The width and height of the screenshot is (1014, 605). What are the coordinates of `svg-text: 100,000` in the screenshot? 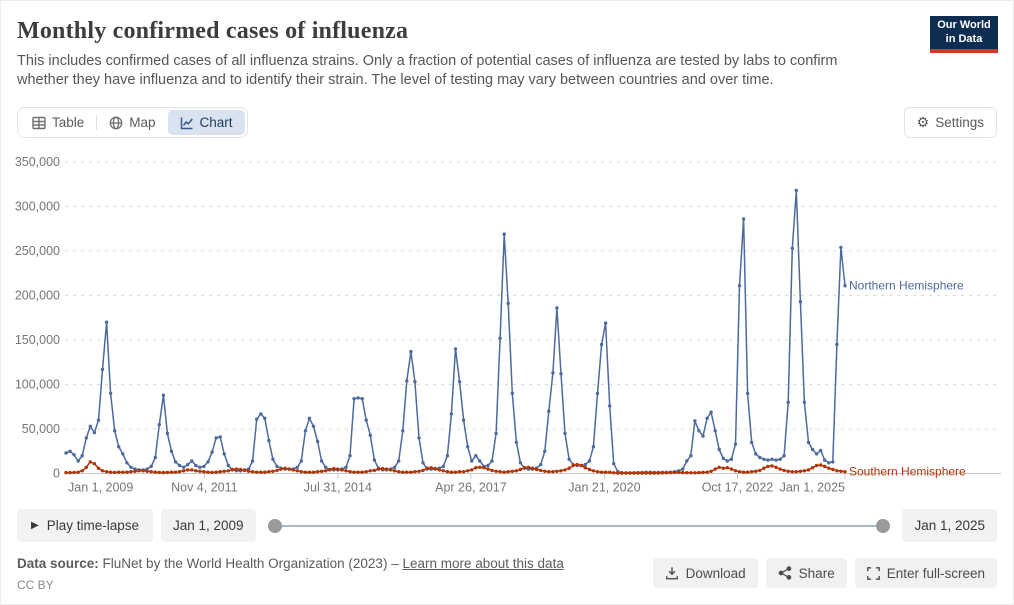 It's located at (37, 385).